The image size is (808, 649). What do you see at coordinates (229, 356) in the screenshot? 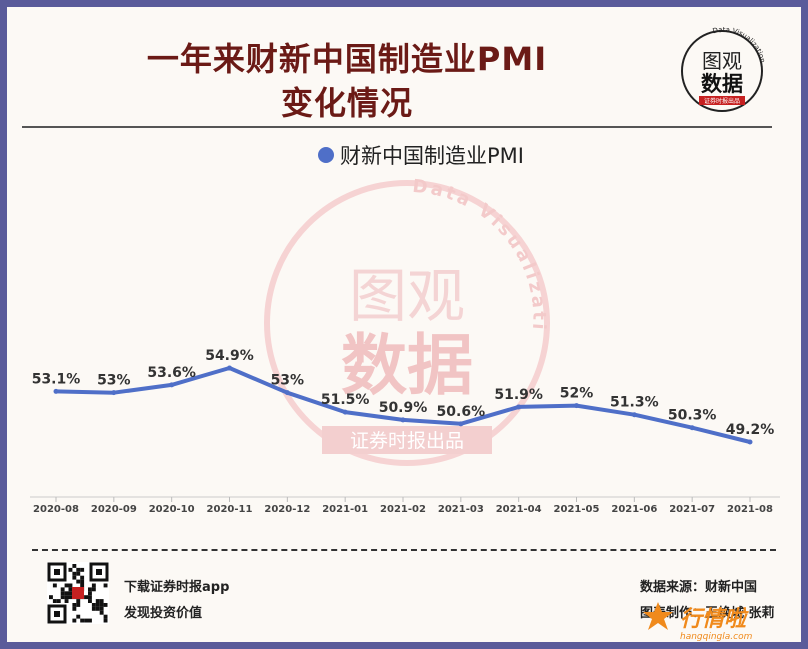
I see `data-label: 54.9%` at bounding box center [229, 356].